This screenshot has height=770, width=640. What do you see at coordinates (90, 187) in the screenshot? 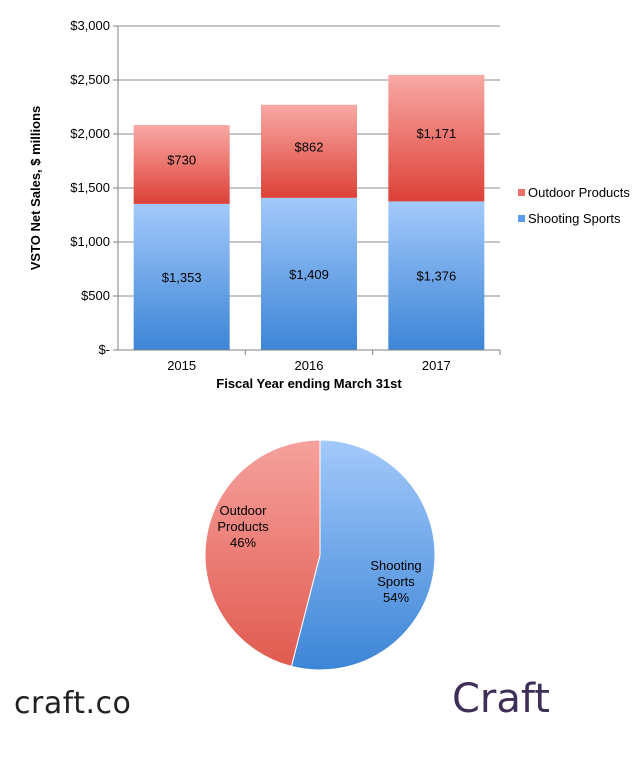
I see `y-tick-label: $1,500` at bounding box center [90, 187].